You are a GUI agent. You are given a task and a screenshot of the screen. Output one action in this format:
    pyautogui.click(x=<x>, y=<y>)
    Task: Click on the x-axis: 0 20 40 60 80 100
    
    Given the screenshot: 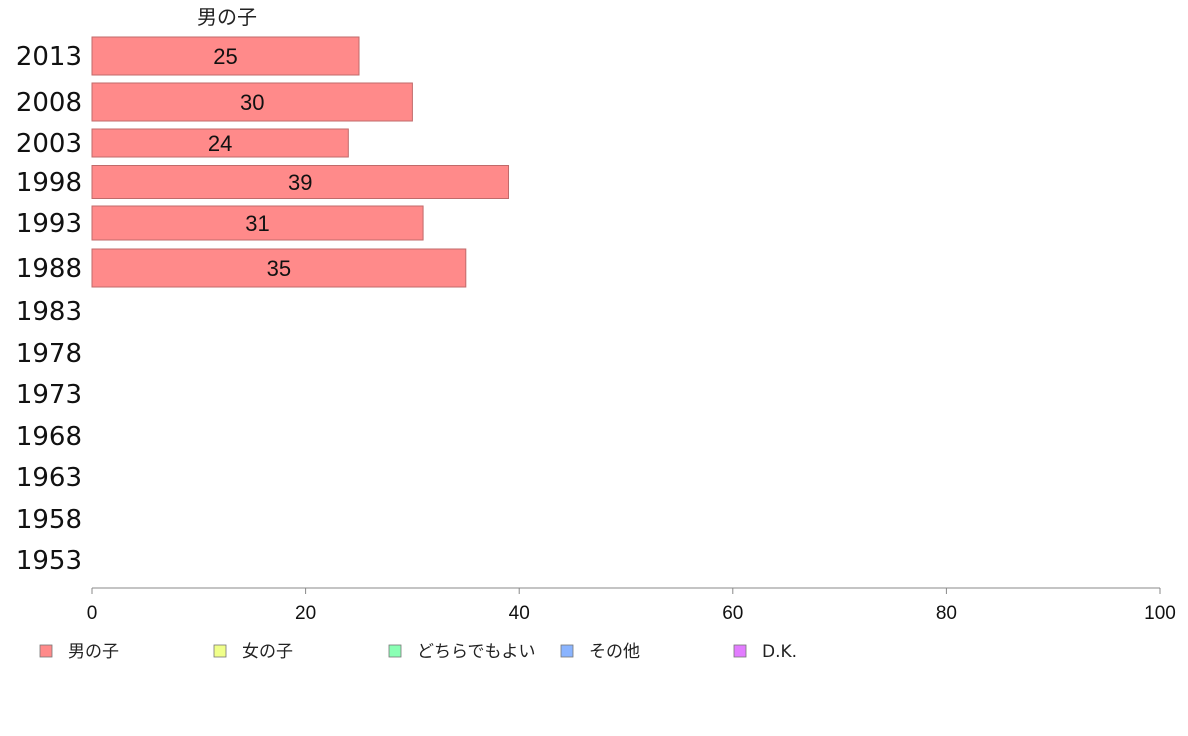 What is the action you would take?
    pyautogui.click(x=631, y=605)
    